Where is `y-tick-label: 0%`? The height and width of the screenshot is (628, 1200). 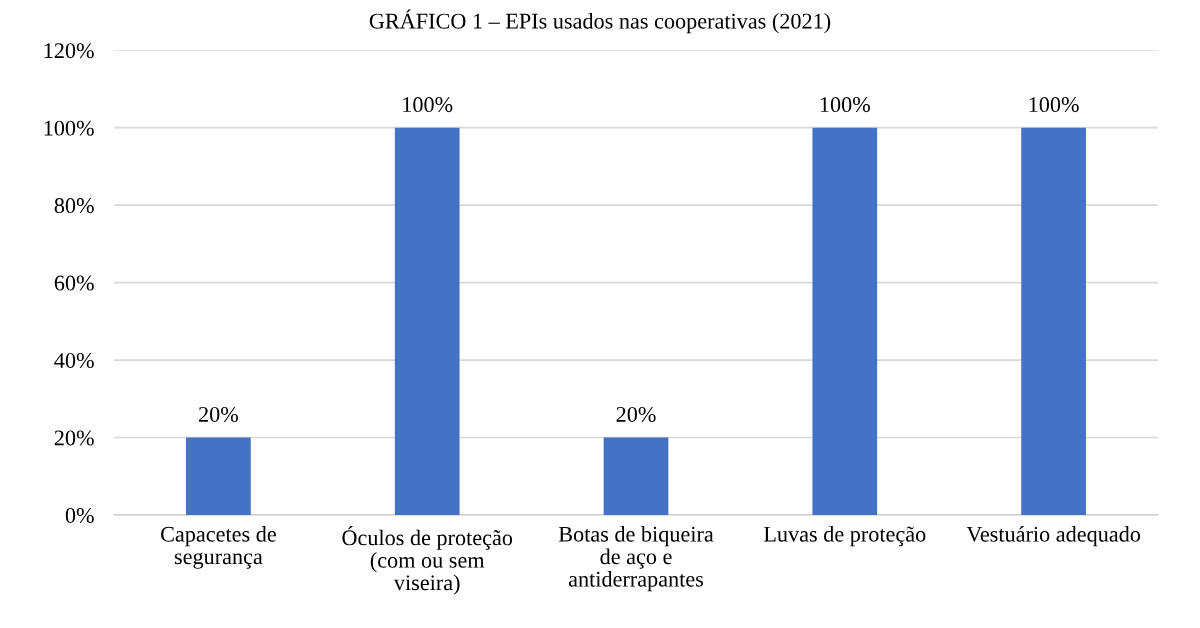 y-tick-label: 0% is located at coordinates (79, 515).